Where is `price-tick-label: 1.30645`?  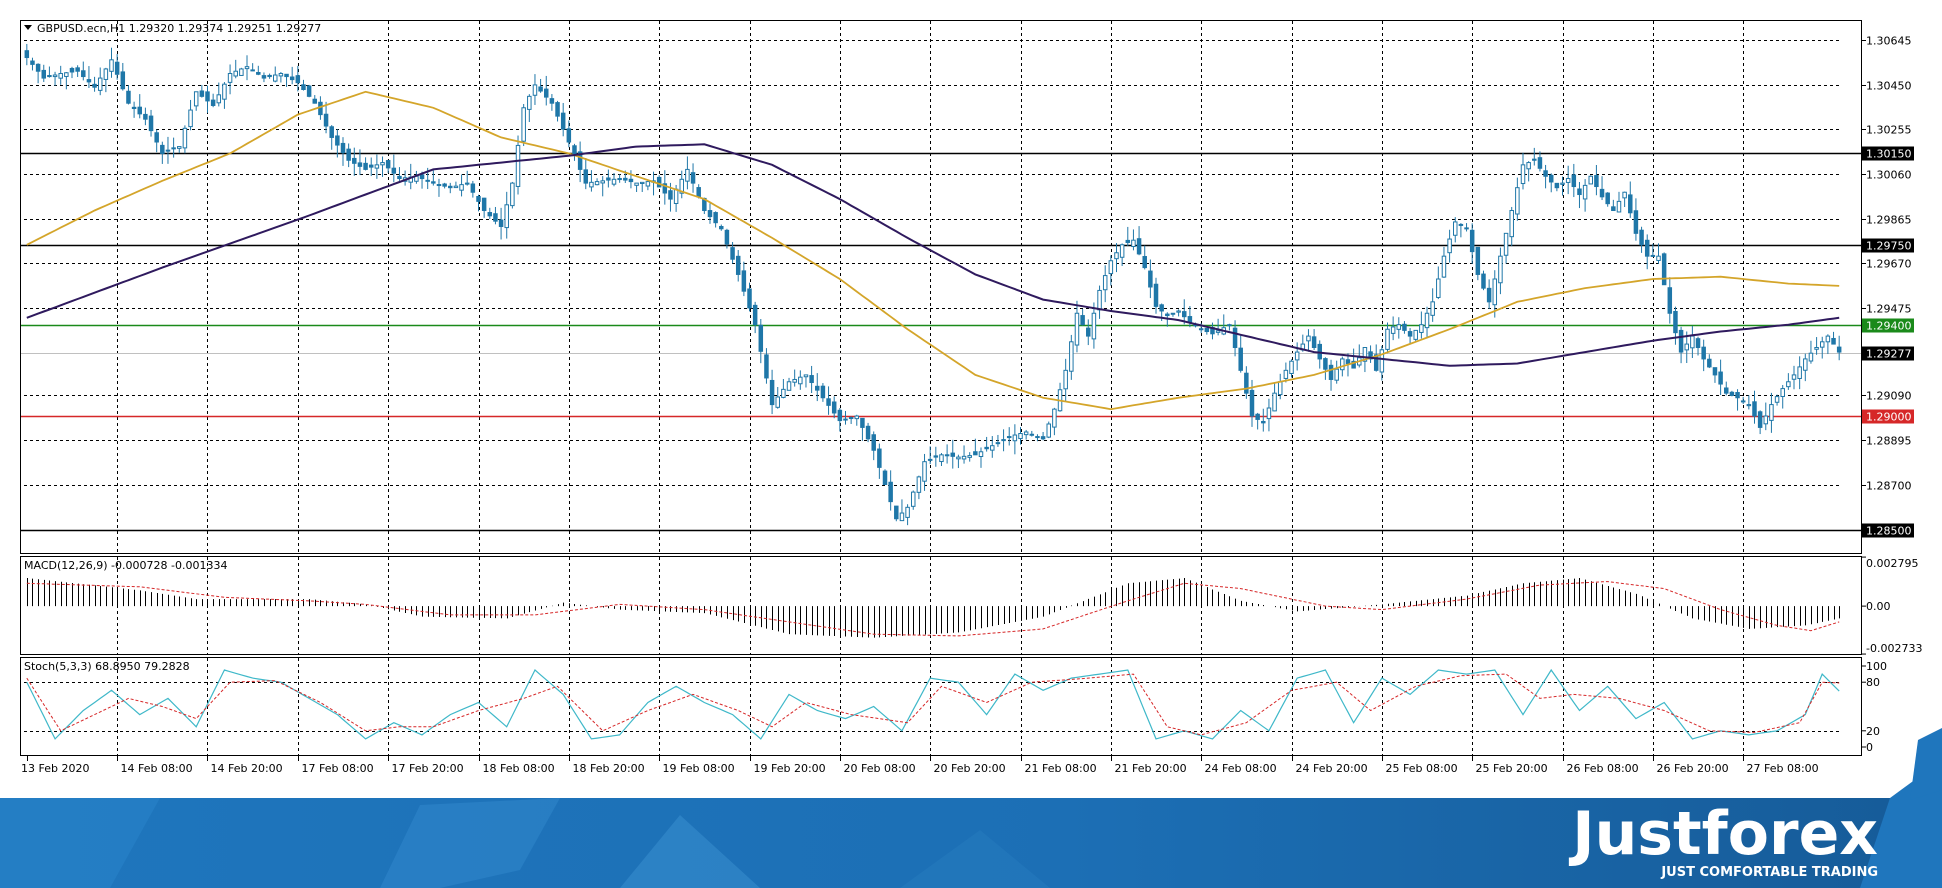 price-tick-label: 1.30645 is located at coordinates (1889, 41).